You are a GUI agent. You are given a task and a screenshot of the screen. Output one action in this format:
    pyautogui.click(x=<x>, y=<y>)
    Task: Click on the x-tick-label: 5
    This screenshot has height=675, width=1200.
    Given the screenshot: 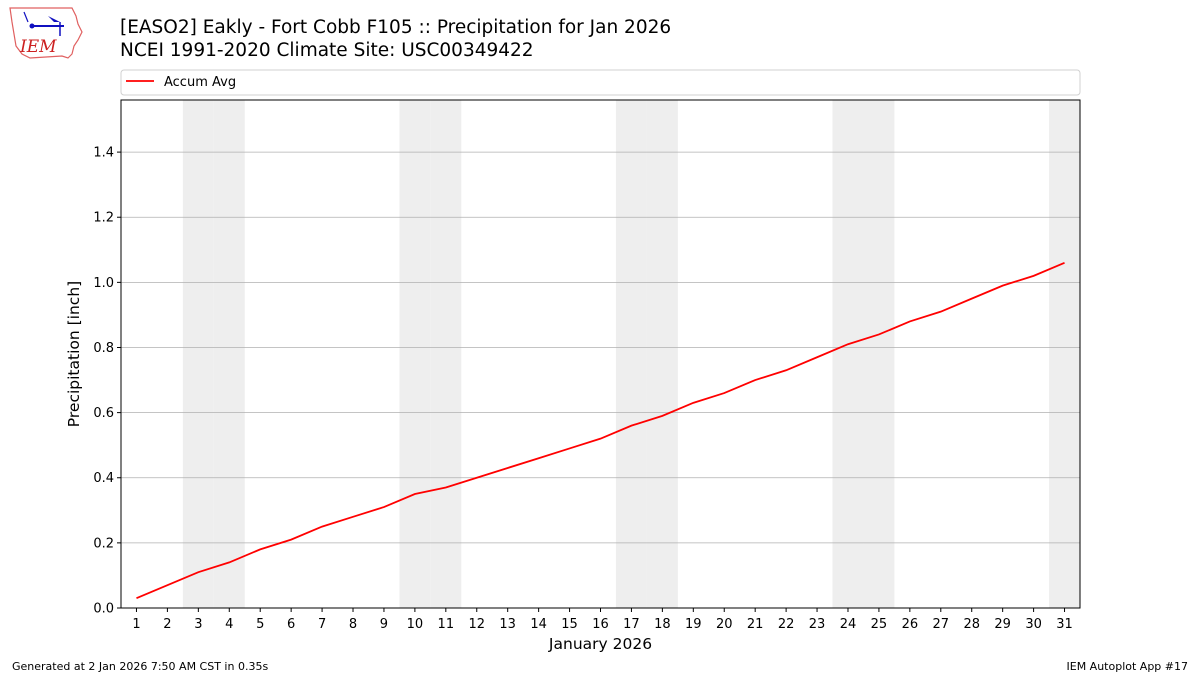 What is the action you would take?
    pyautogui.click(x=260, y=624)
    